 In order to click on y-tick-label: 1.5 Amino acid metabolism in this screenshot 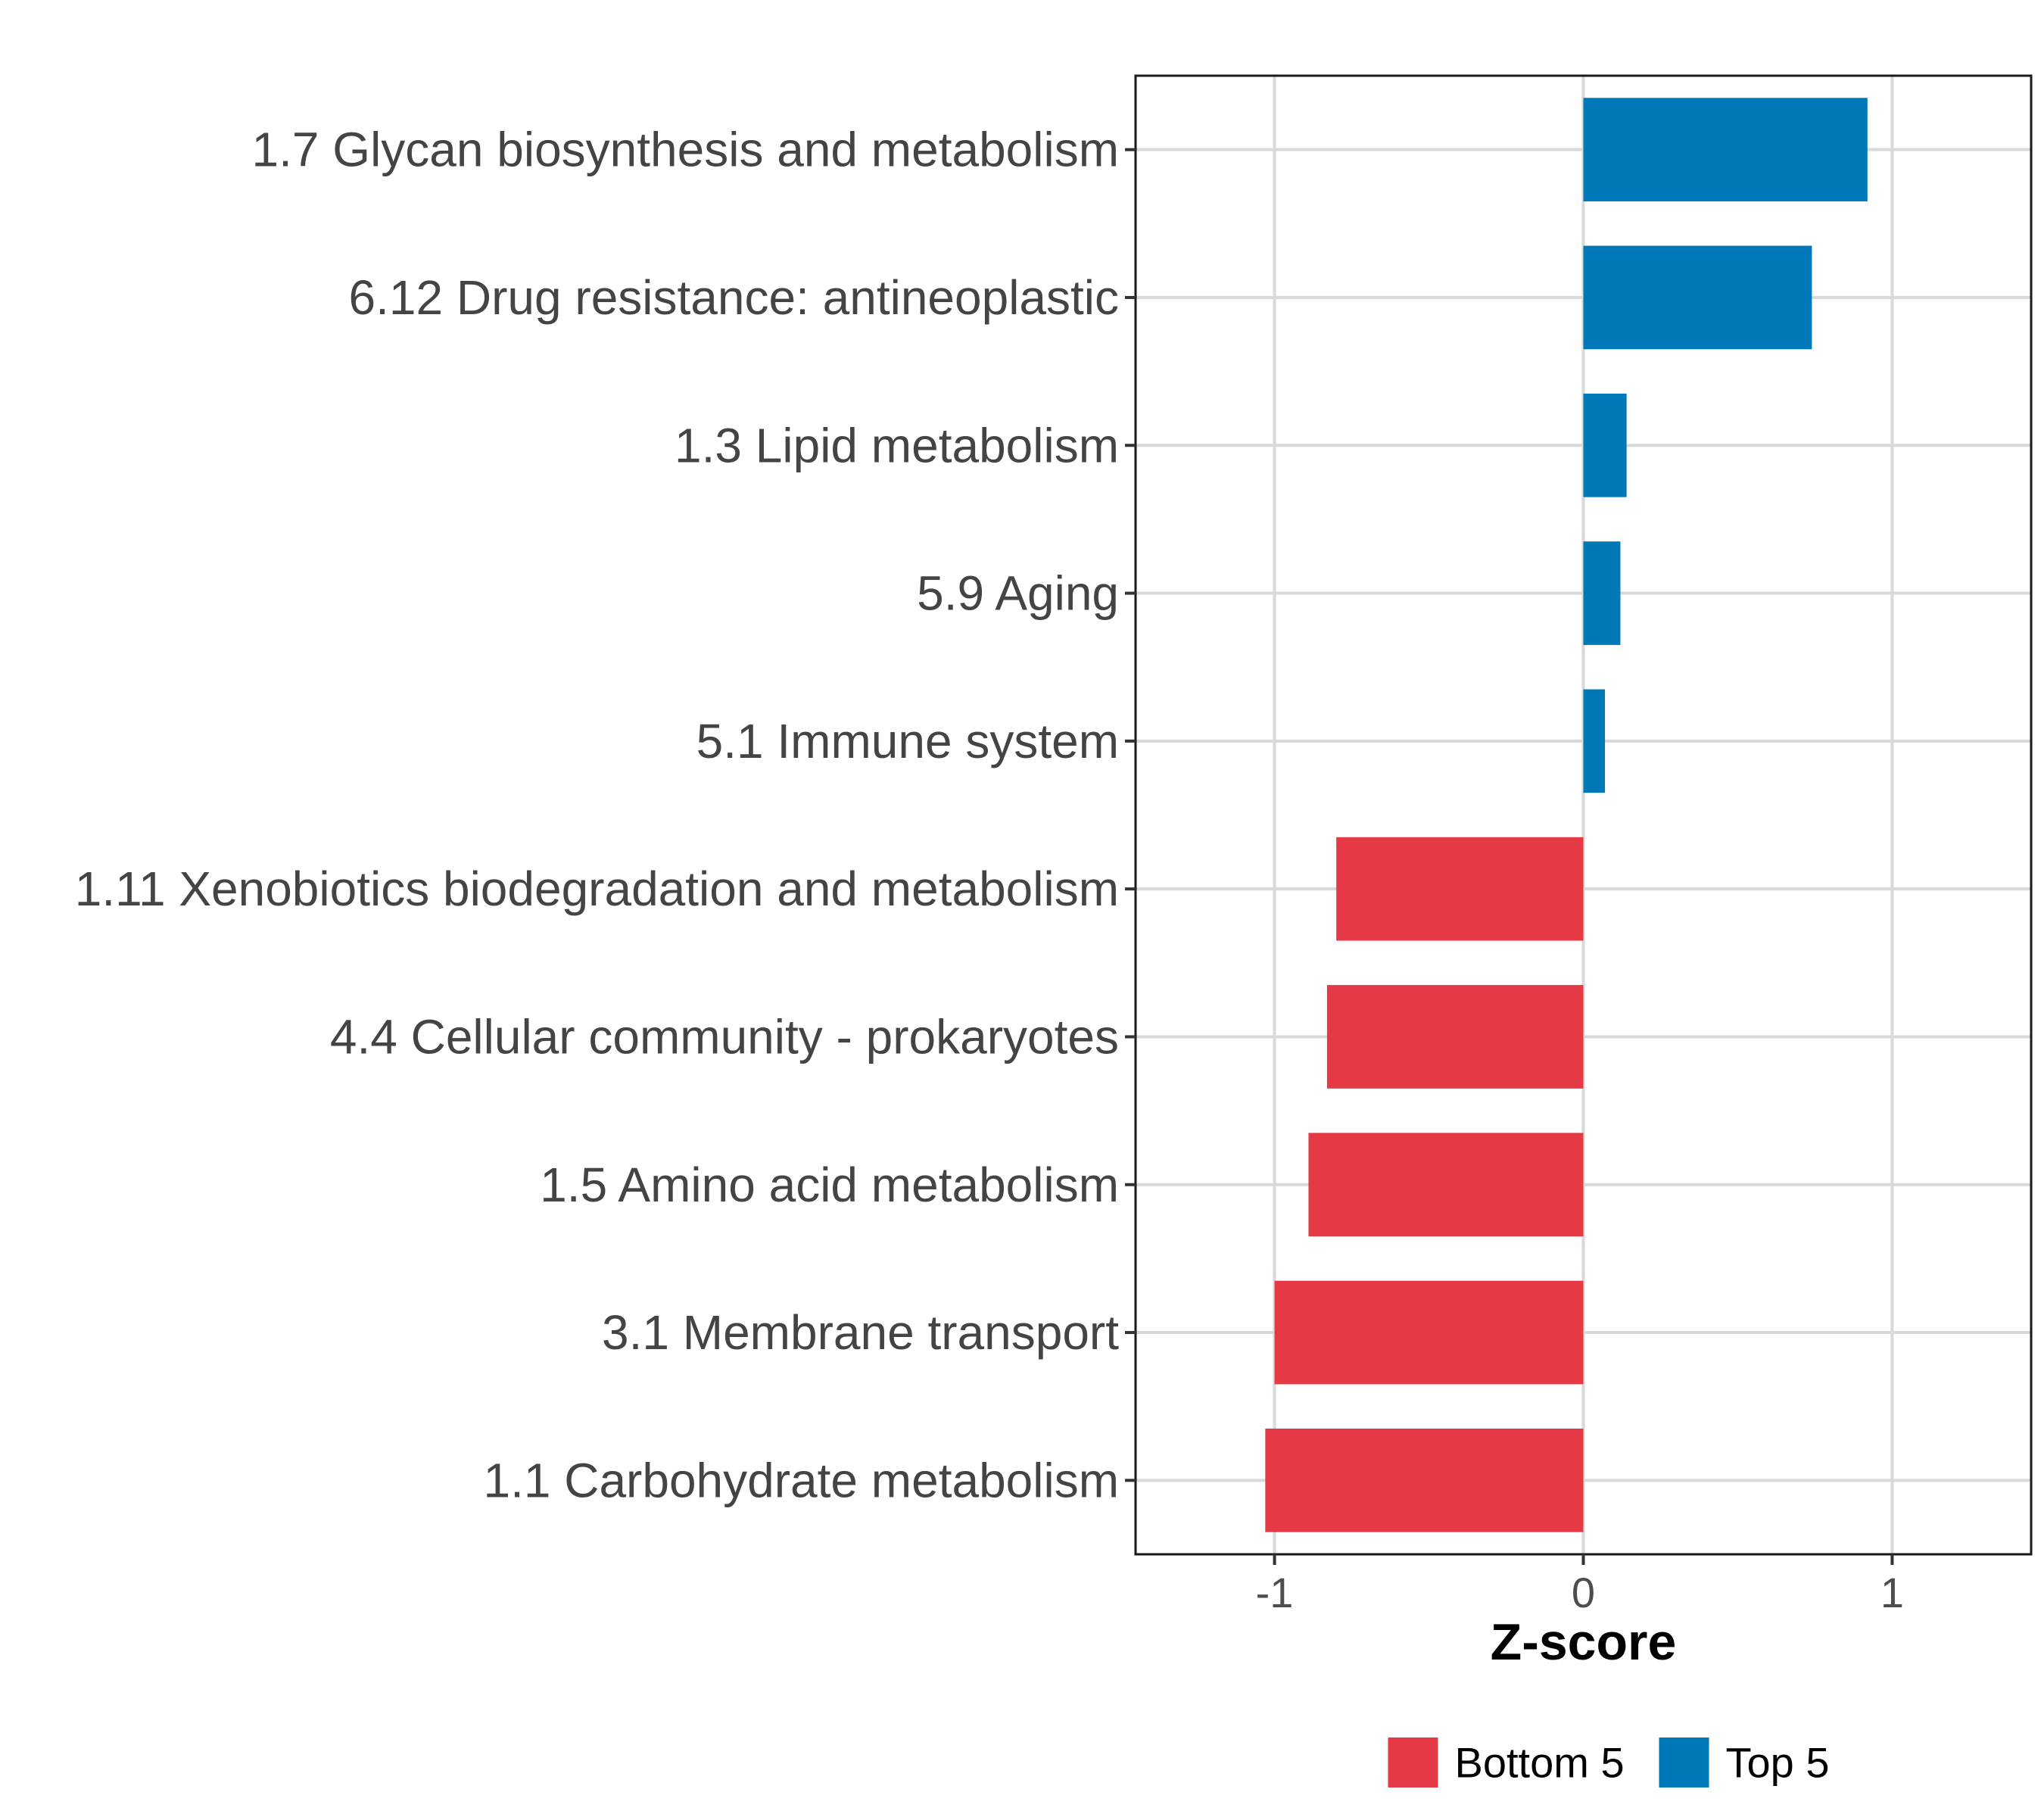, I will do `click(829, 1185)`.